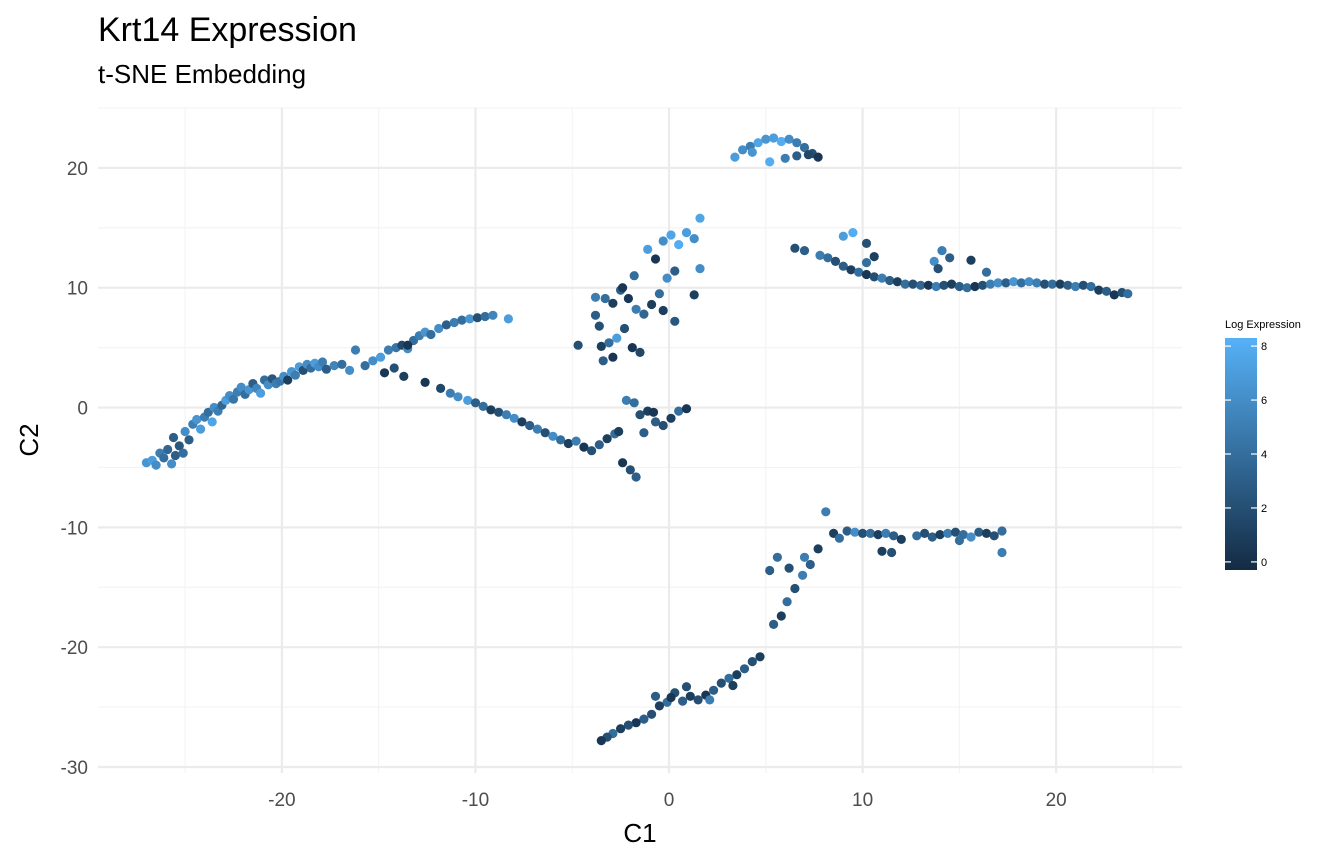 Image resolution: width=1344 pixels, height=865 pixels. I want to click on x-tick-label: 20, so click(1056, 800).